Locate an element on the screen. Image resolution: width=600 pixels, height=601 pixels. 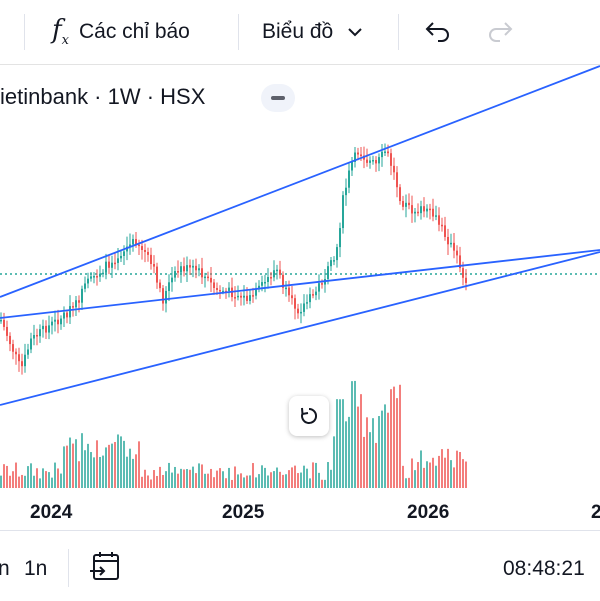
symbol-legend: ietinbank · 1W · HSX is located at coordinates (102, 97).